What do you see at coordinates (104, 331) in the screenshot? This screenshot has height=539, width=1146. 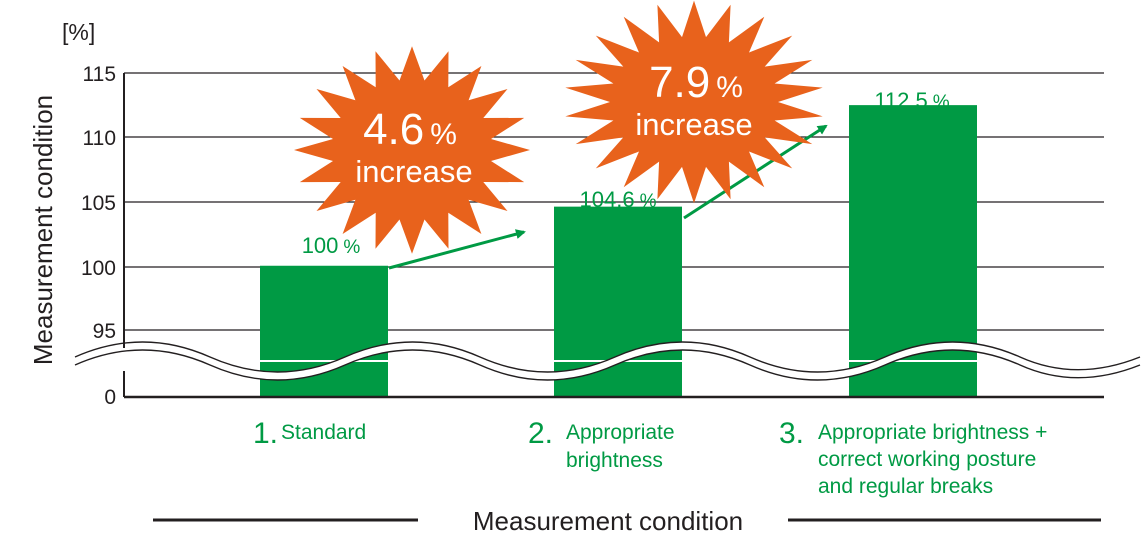 I see `y-tick-label: 95` at bounding box center [104, 331].